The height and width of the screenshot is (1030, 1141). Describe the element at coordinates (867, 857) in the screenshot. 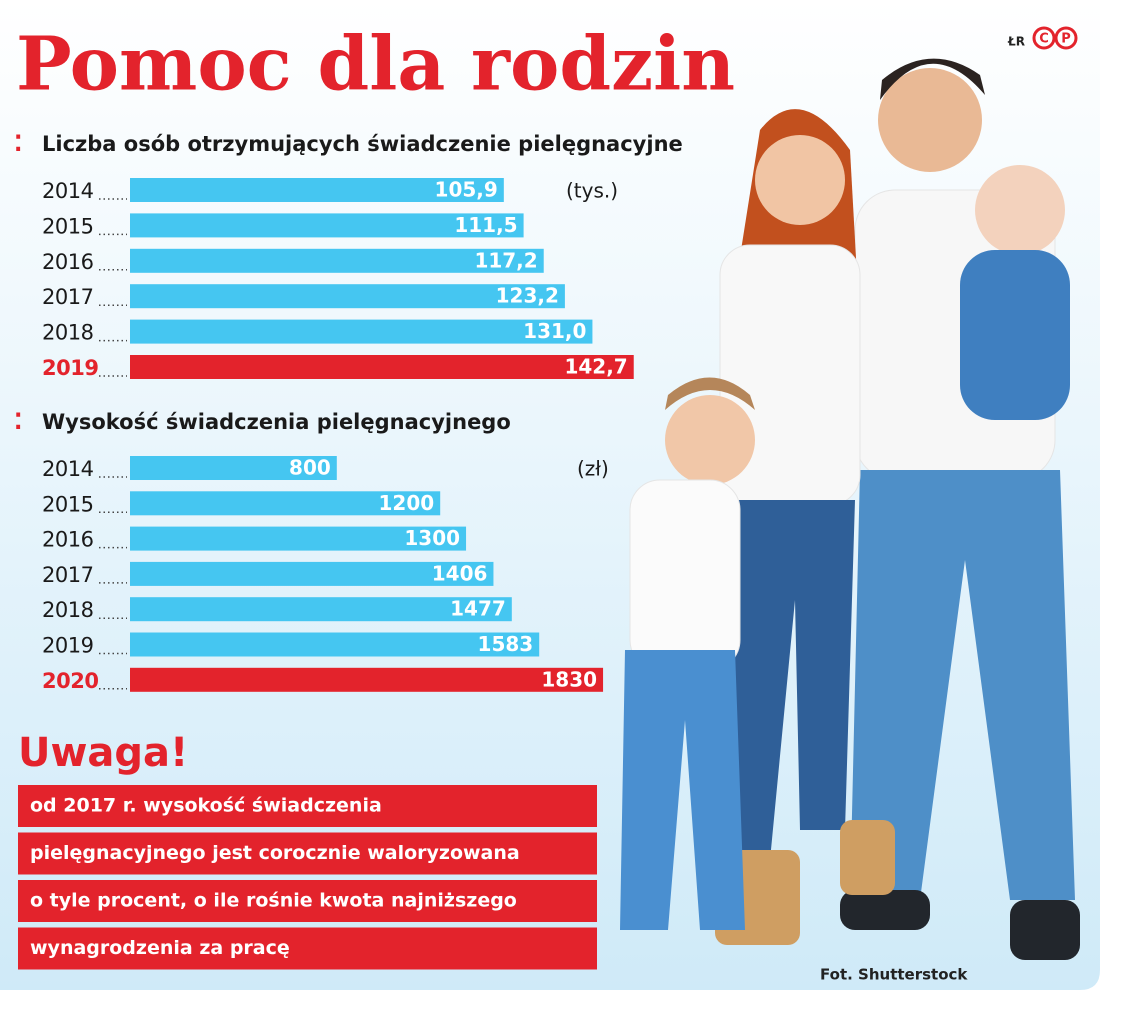

I see `woman-boot` at that location.